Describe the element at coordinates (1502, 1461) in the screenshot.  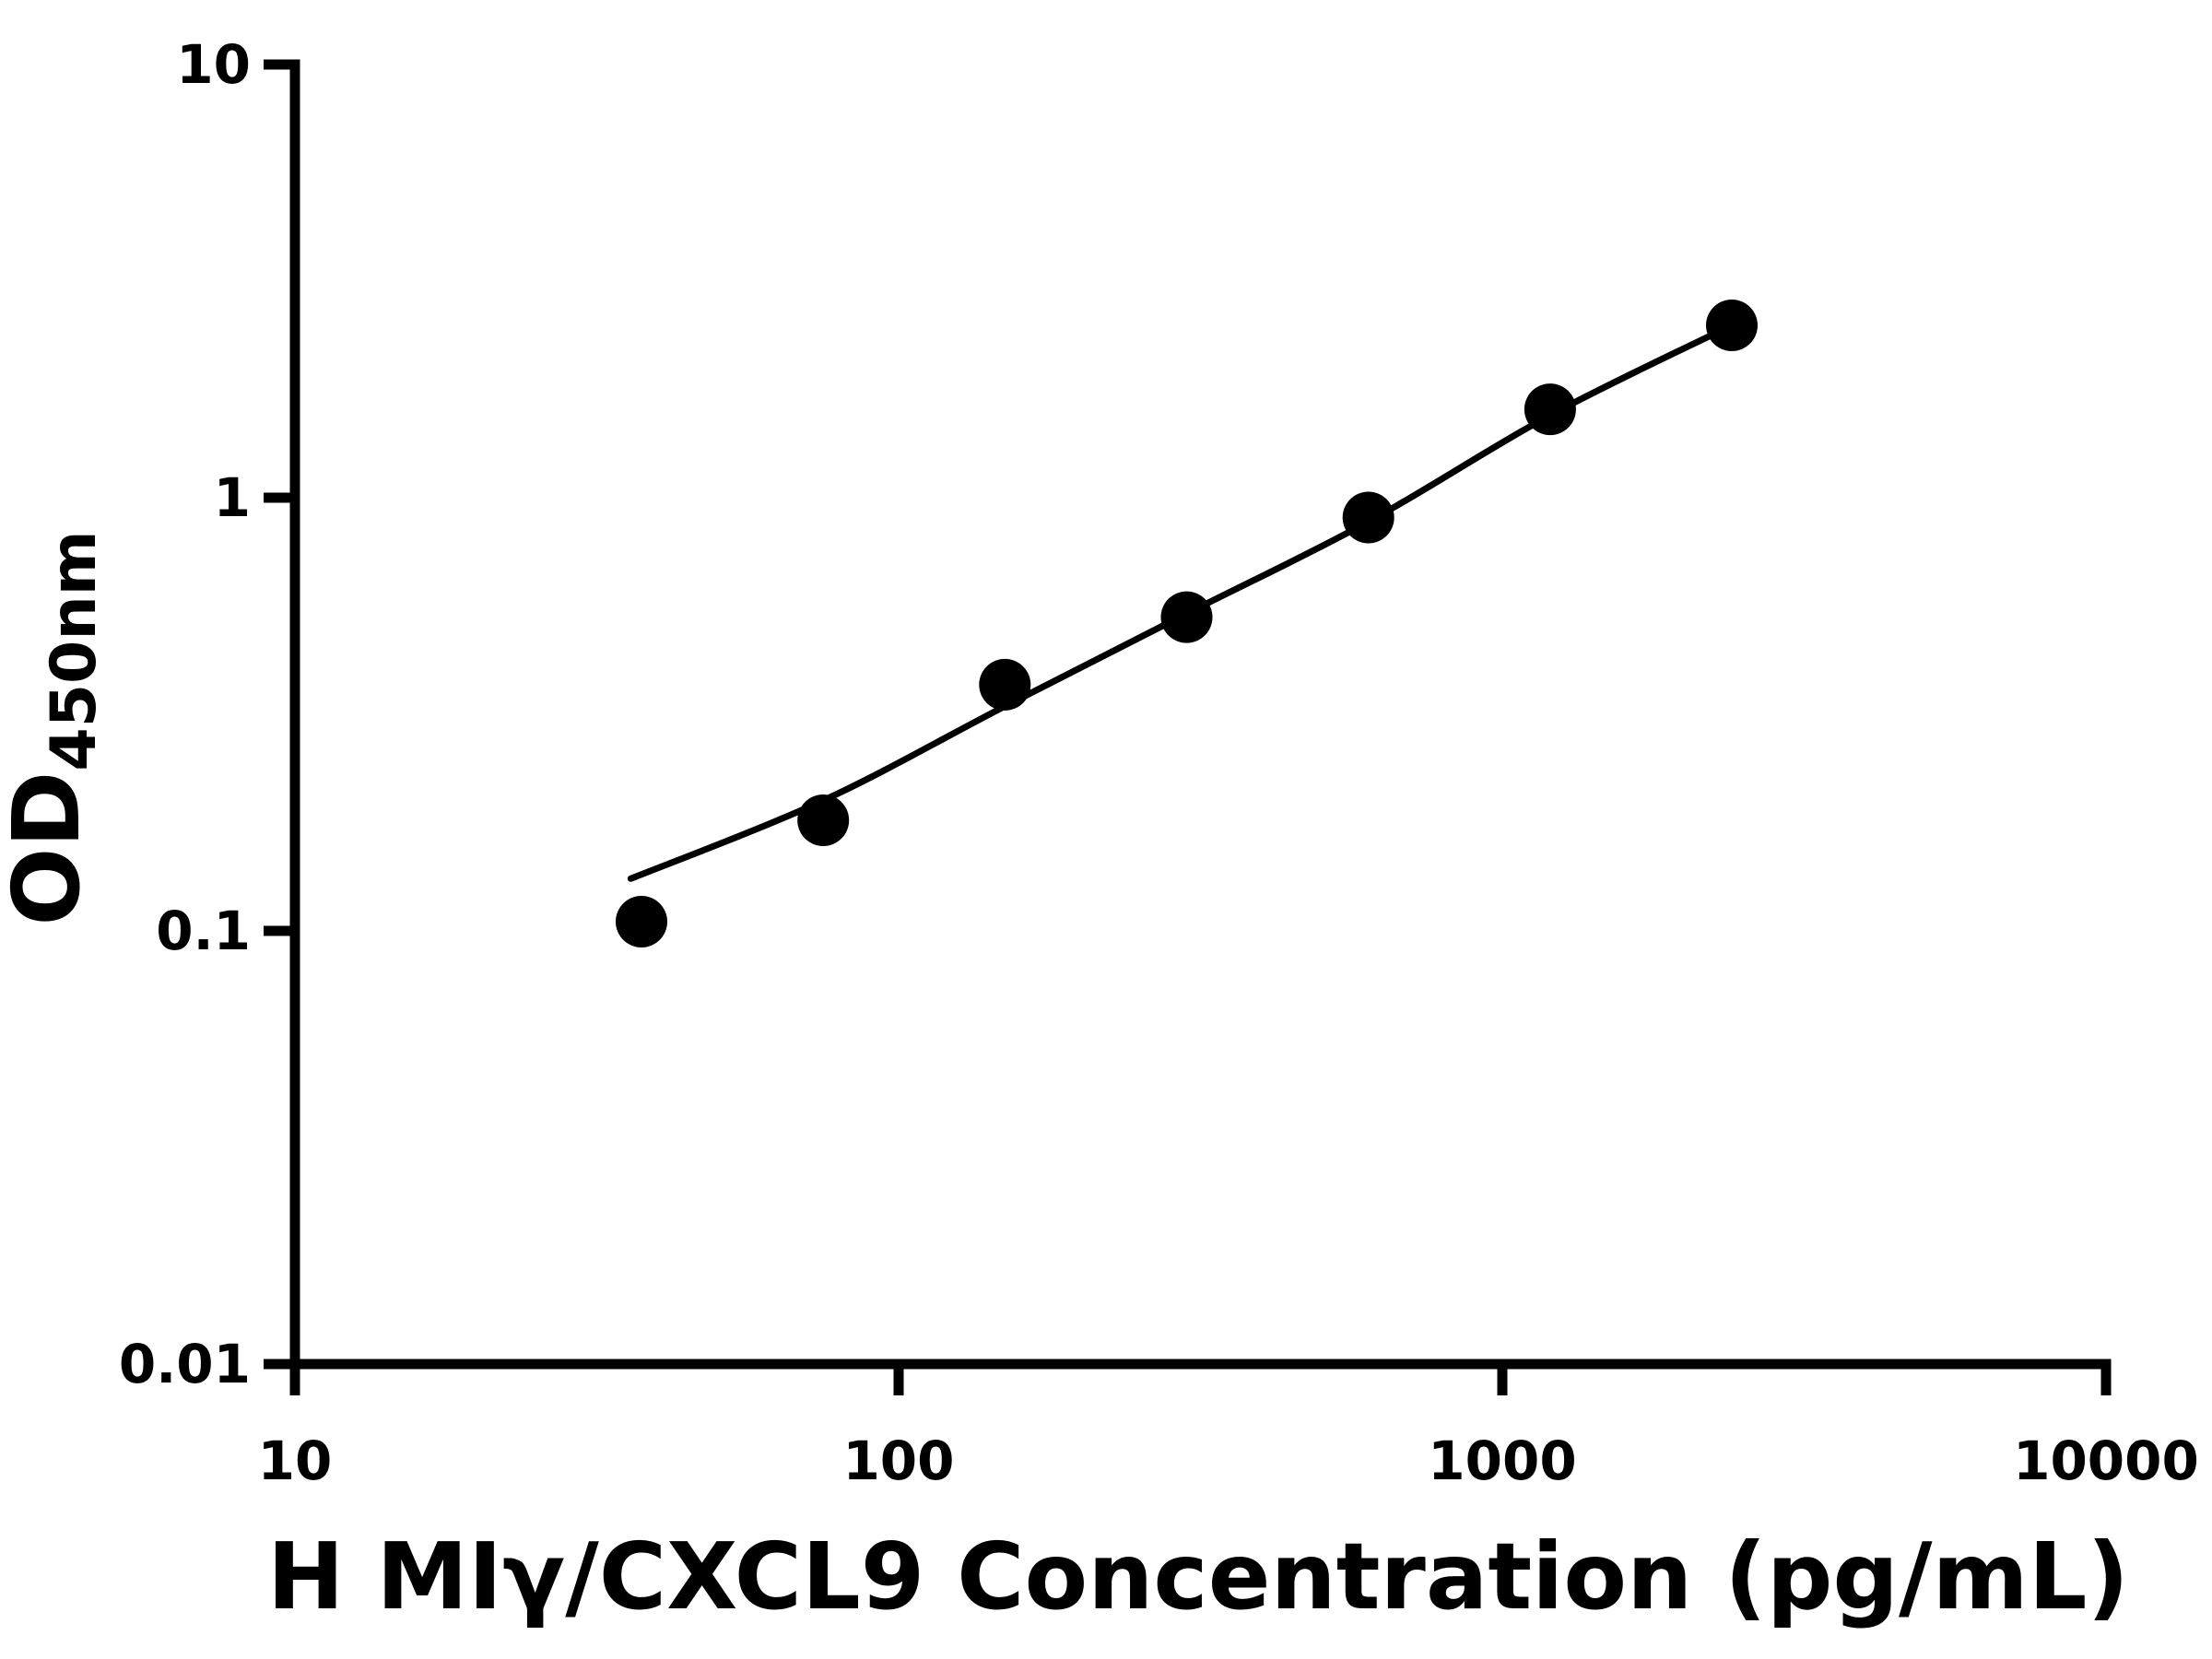
I see `x-tick-label: 1000` at that location.